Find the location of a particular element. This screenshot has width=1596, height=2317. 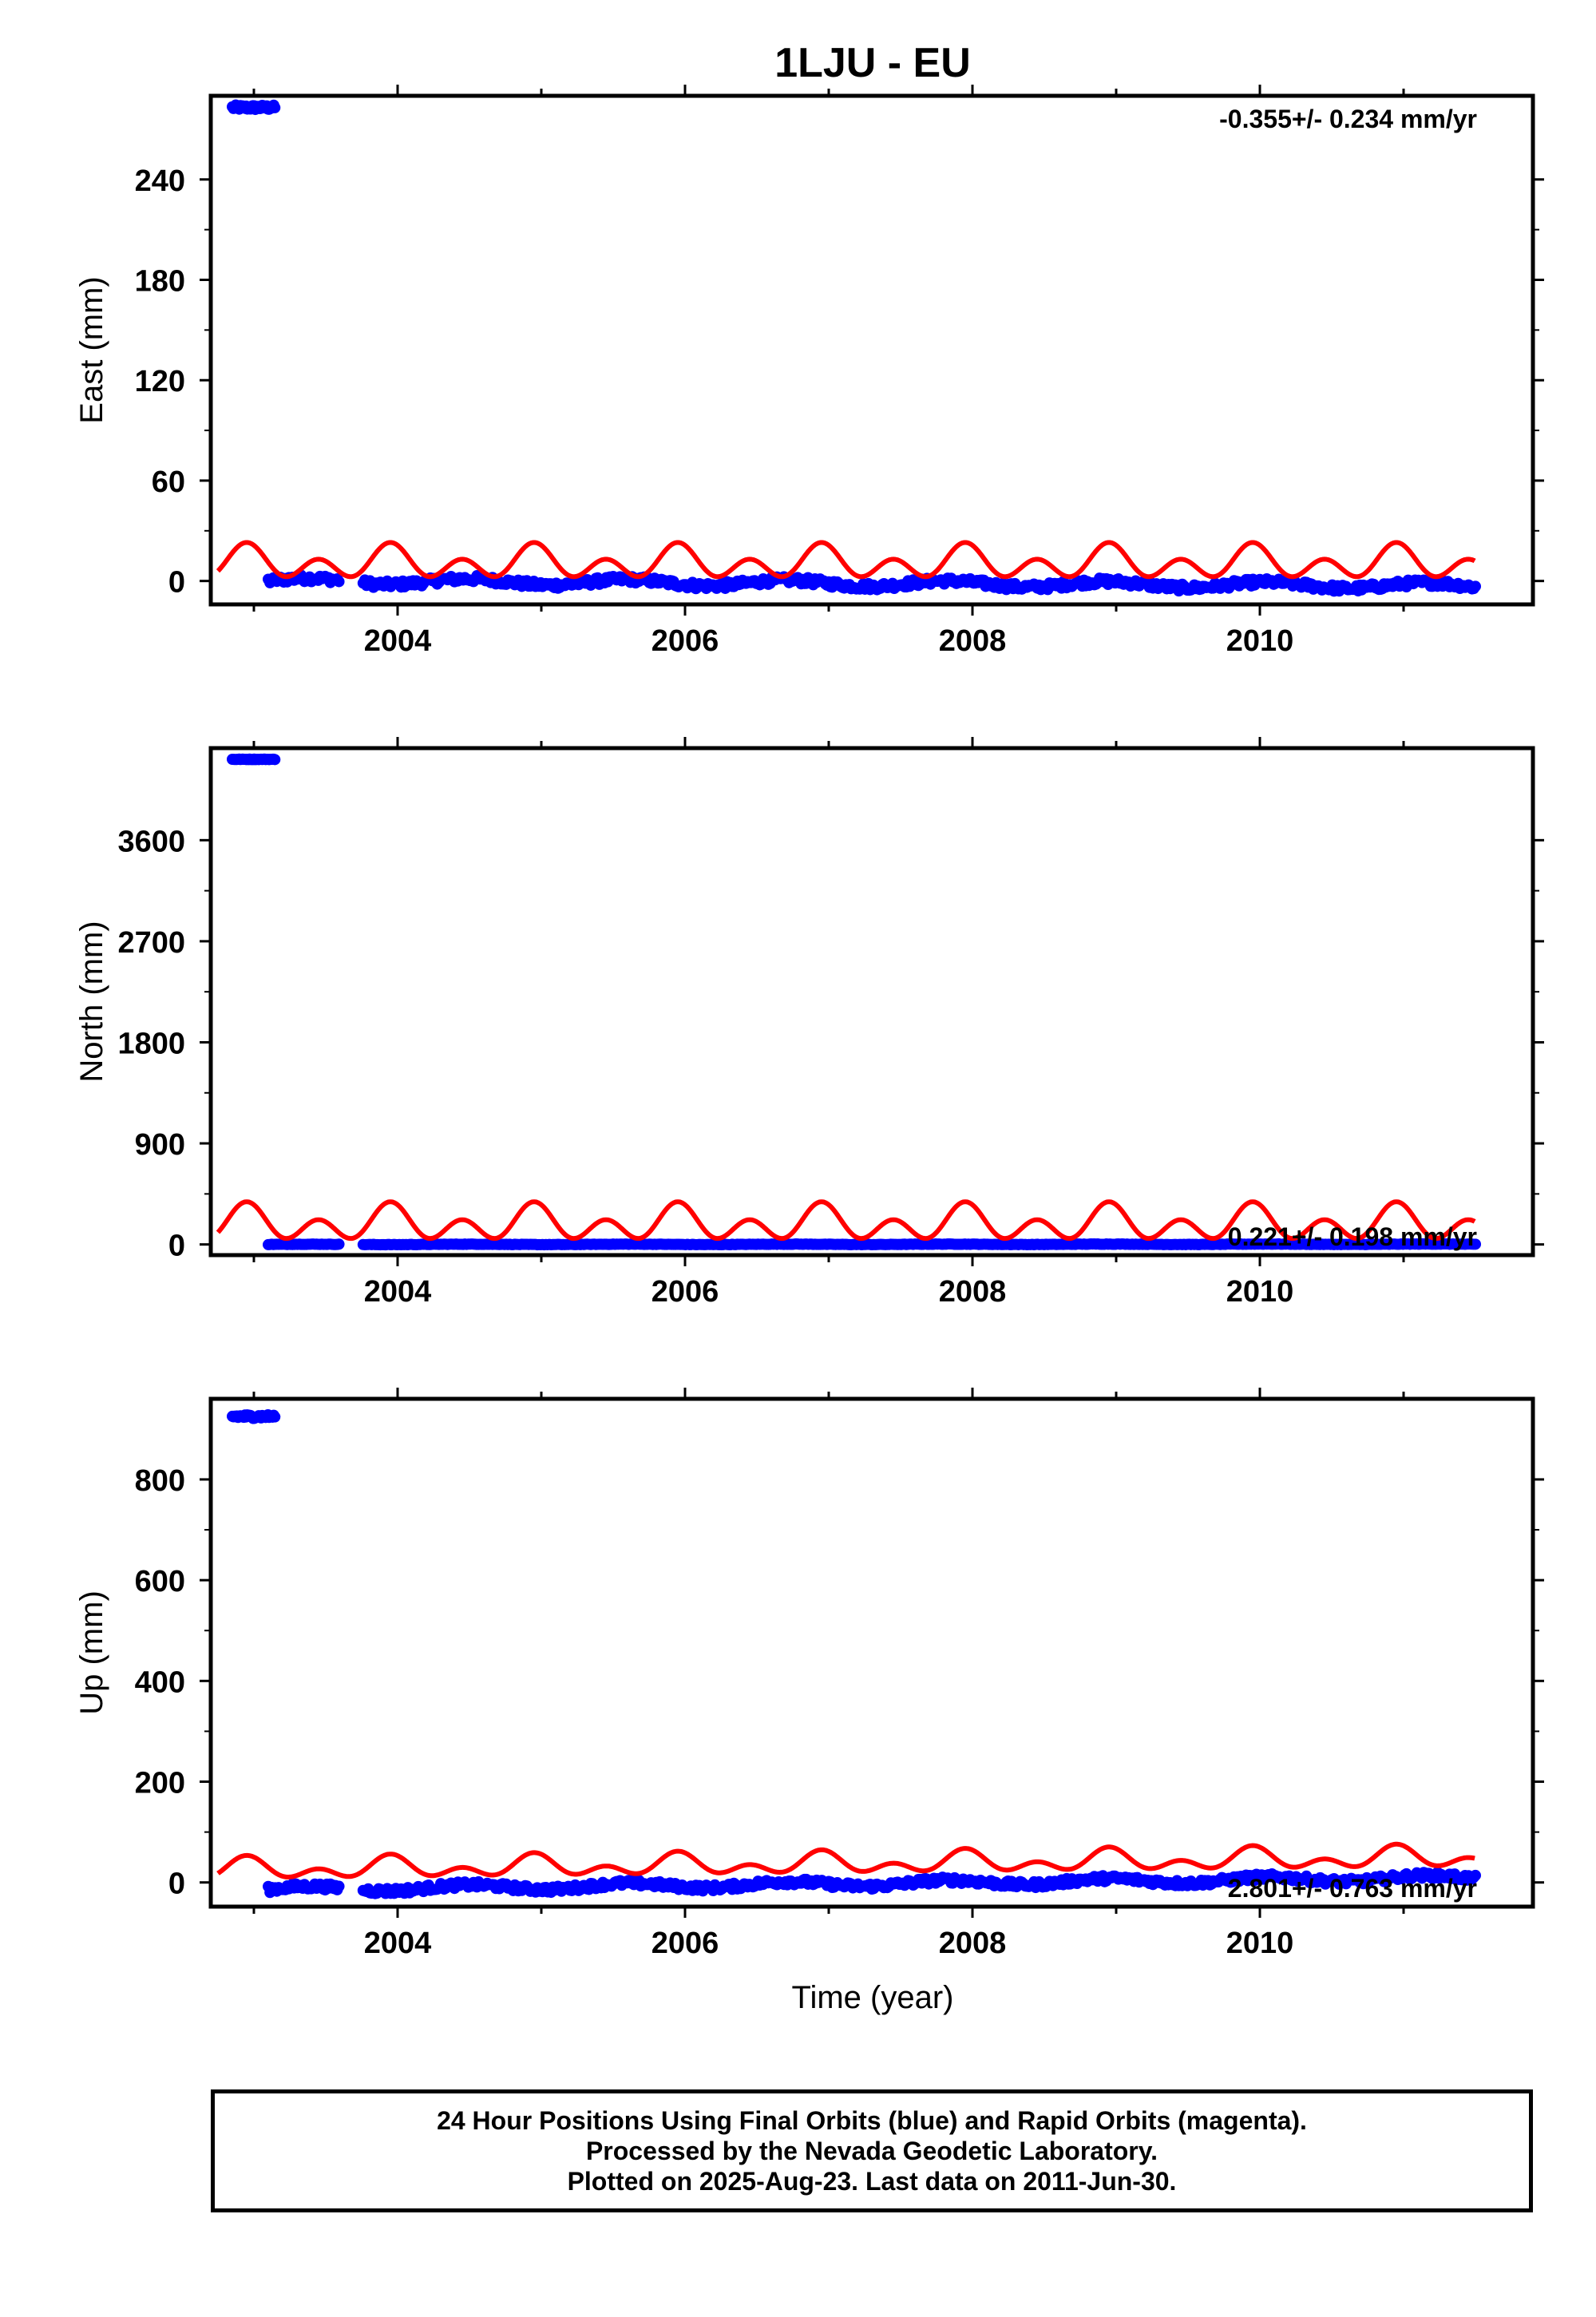

y-tick-label: 3600 is located at coordinates (151, 841).